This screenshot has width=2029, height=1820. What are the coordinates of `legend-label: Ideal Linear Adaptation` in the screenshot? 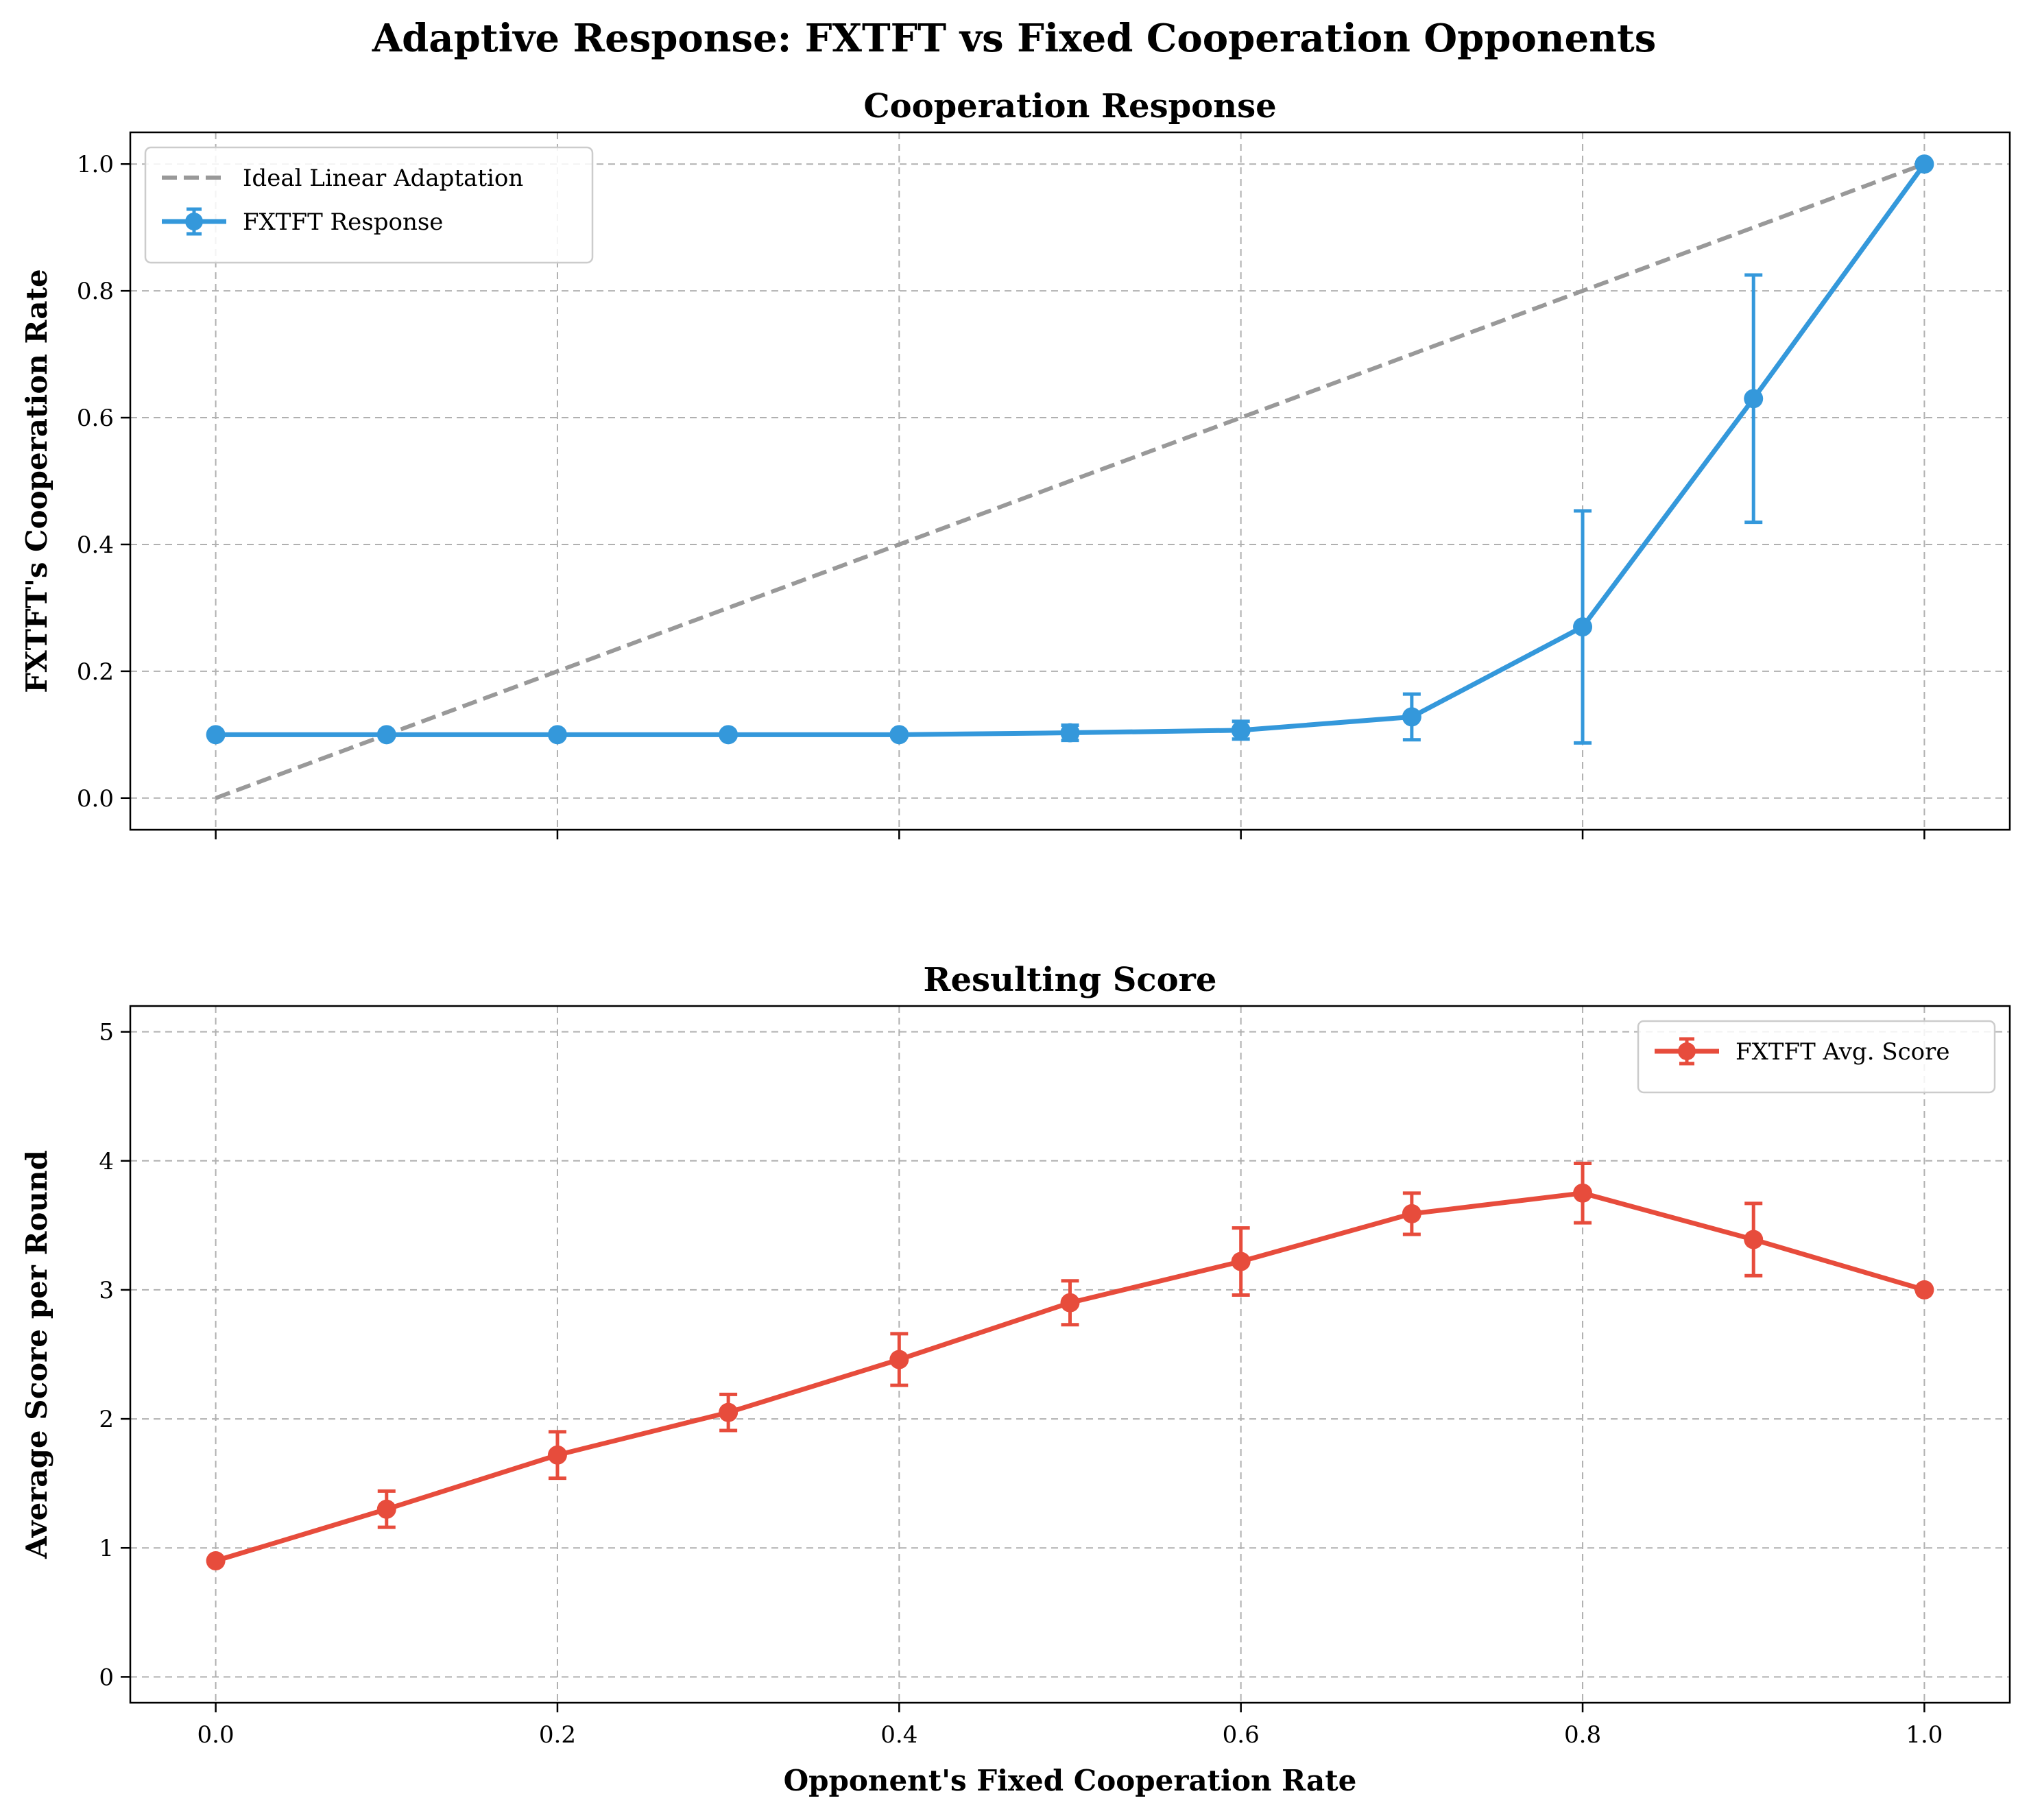 It's located at (383, 178).